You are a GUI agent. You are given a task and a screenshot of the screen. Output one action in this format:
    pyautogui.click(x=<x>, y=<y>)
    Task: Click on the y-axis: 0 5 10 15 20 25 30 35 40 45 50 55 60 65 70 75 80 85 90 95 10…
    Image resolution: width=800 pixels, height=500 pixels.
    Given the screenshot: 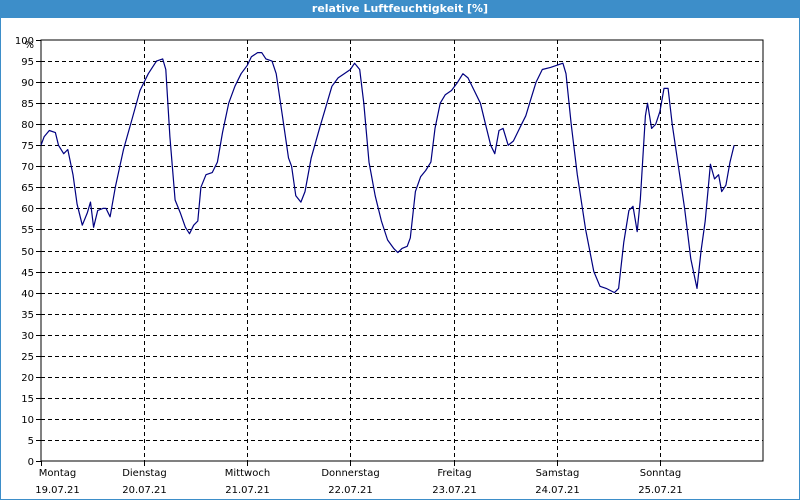 What is the action you would take?
    pyautogui.click(x=28, y=252)
    